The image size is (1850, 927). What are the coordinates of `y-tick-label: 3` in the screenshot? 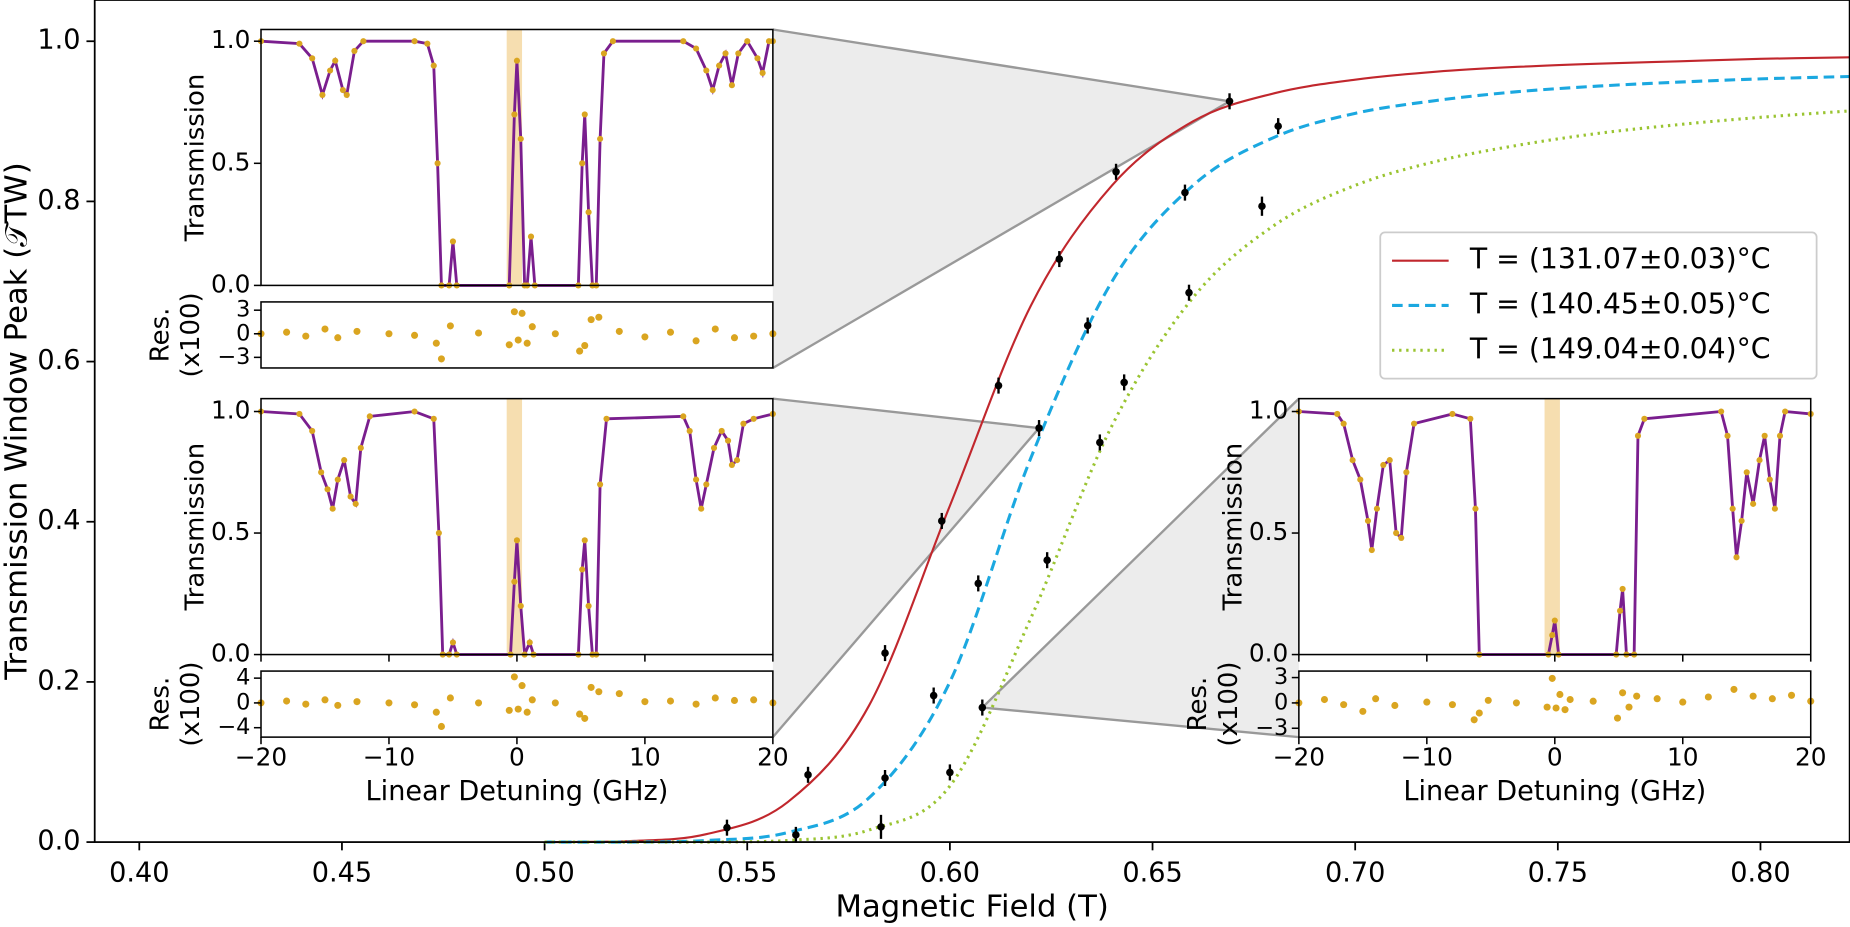 It's located at (243, 310).